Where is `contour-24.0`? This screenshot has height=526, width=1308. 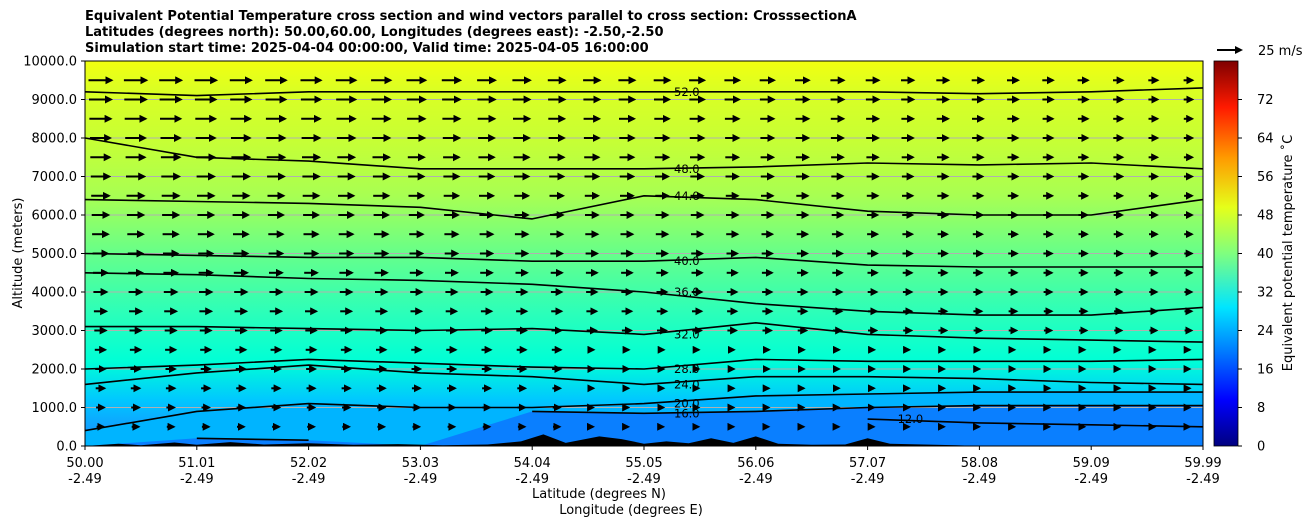
contour-24.0 is located at coordinates (644, 375).